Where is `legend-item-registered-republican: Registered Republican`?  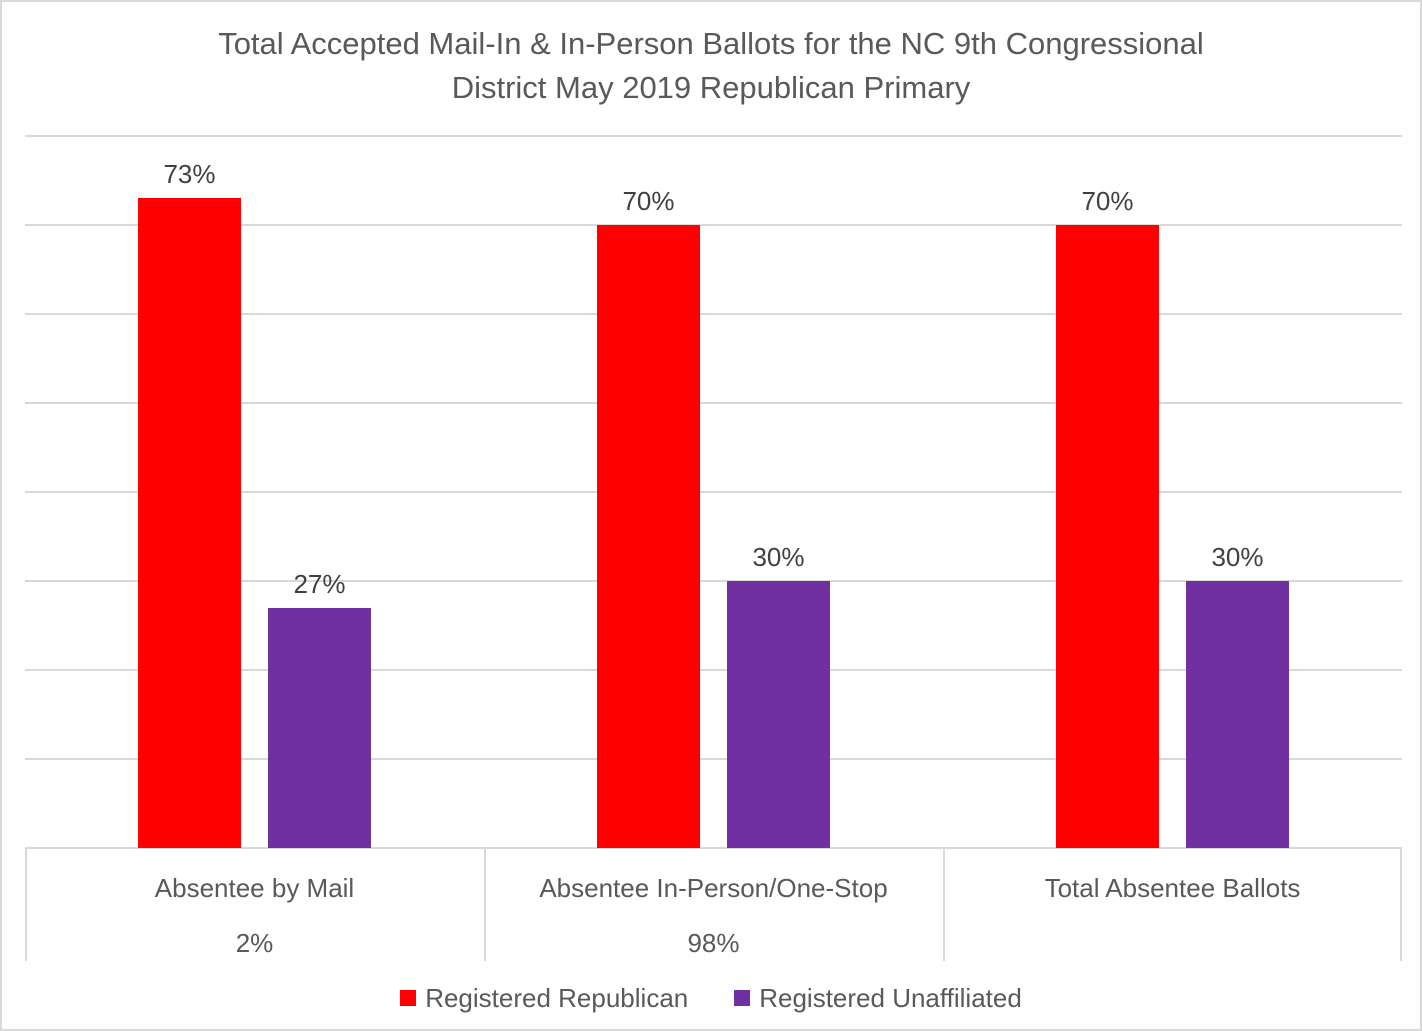 legend-item-registered-republican: Registered Republican is located at coordinates (544, 998).